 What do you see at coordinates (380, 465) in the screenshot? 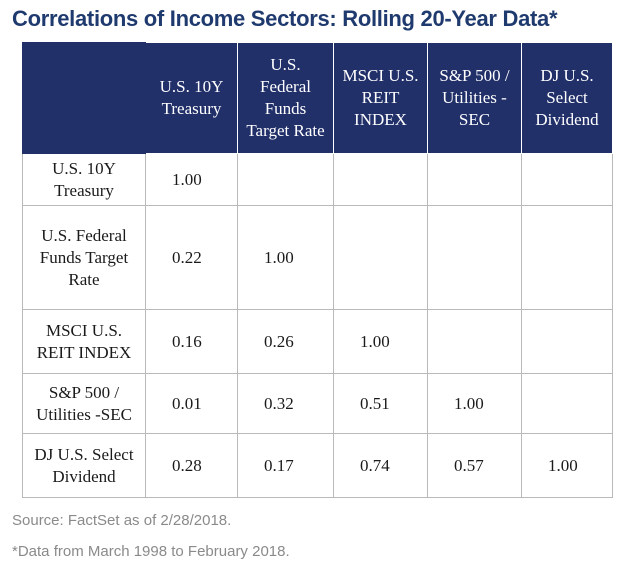
I see `correlation-cell: 0.74` at bounding box center [380, 465].